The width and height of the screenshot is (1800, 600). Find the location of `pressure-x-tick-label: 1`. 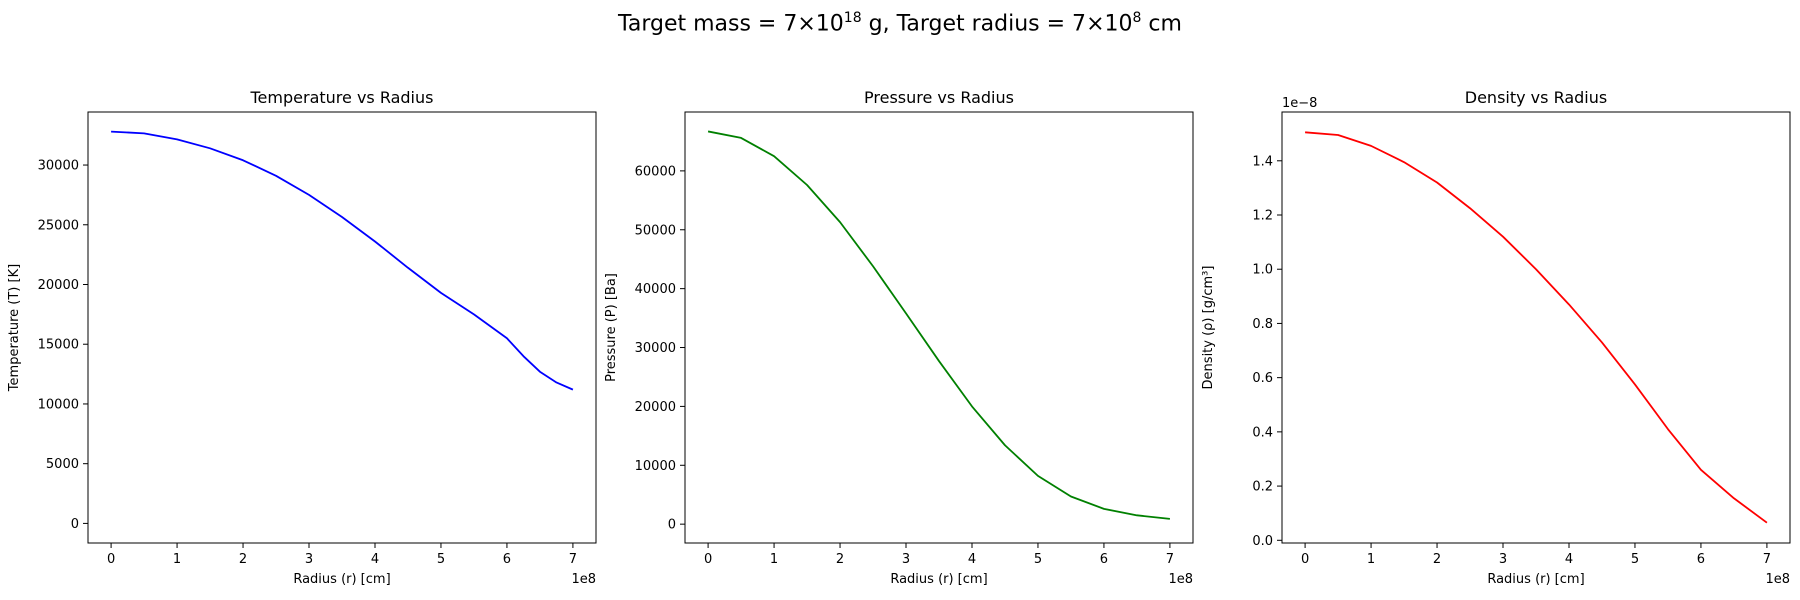

pressure-x-tick-label: 1 is located at coordinates (774, 559).